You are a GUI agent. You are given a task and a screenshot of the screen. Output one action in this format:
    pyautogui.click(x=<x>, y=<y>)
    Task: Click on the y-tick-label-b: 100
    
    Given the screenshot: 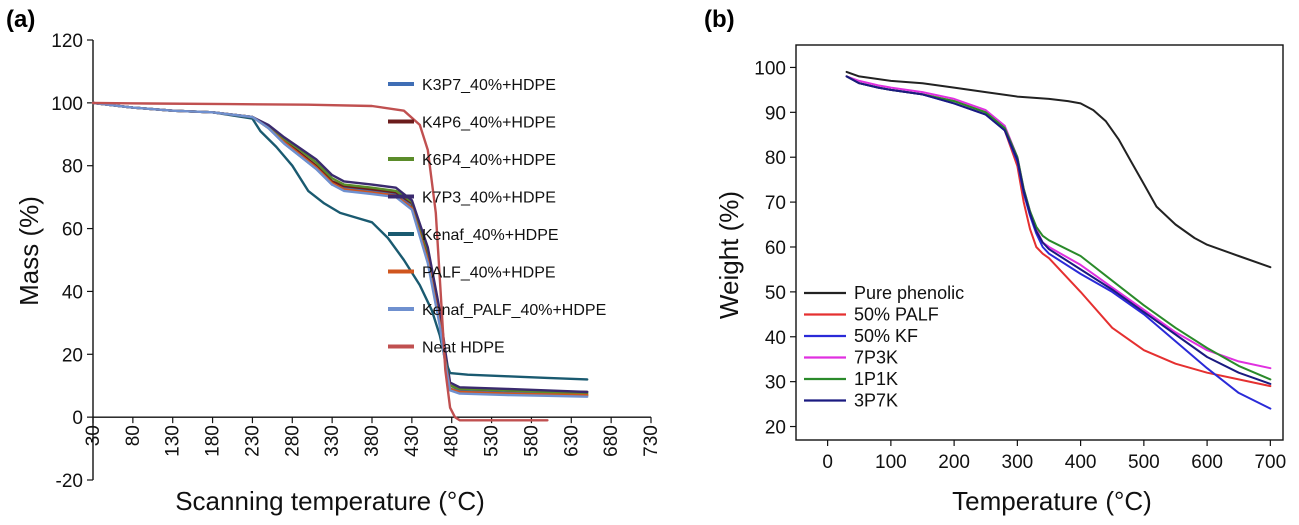 What is the action you would take?
    pyautogui.click(x=770, y=68)
    